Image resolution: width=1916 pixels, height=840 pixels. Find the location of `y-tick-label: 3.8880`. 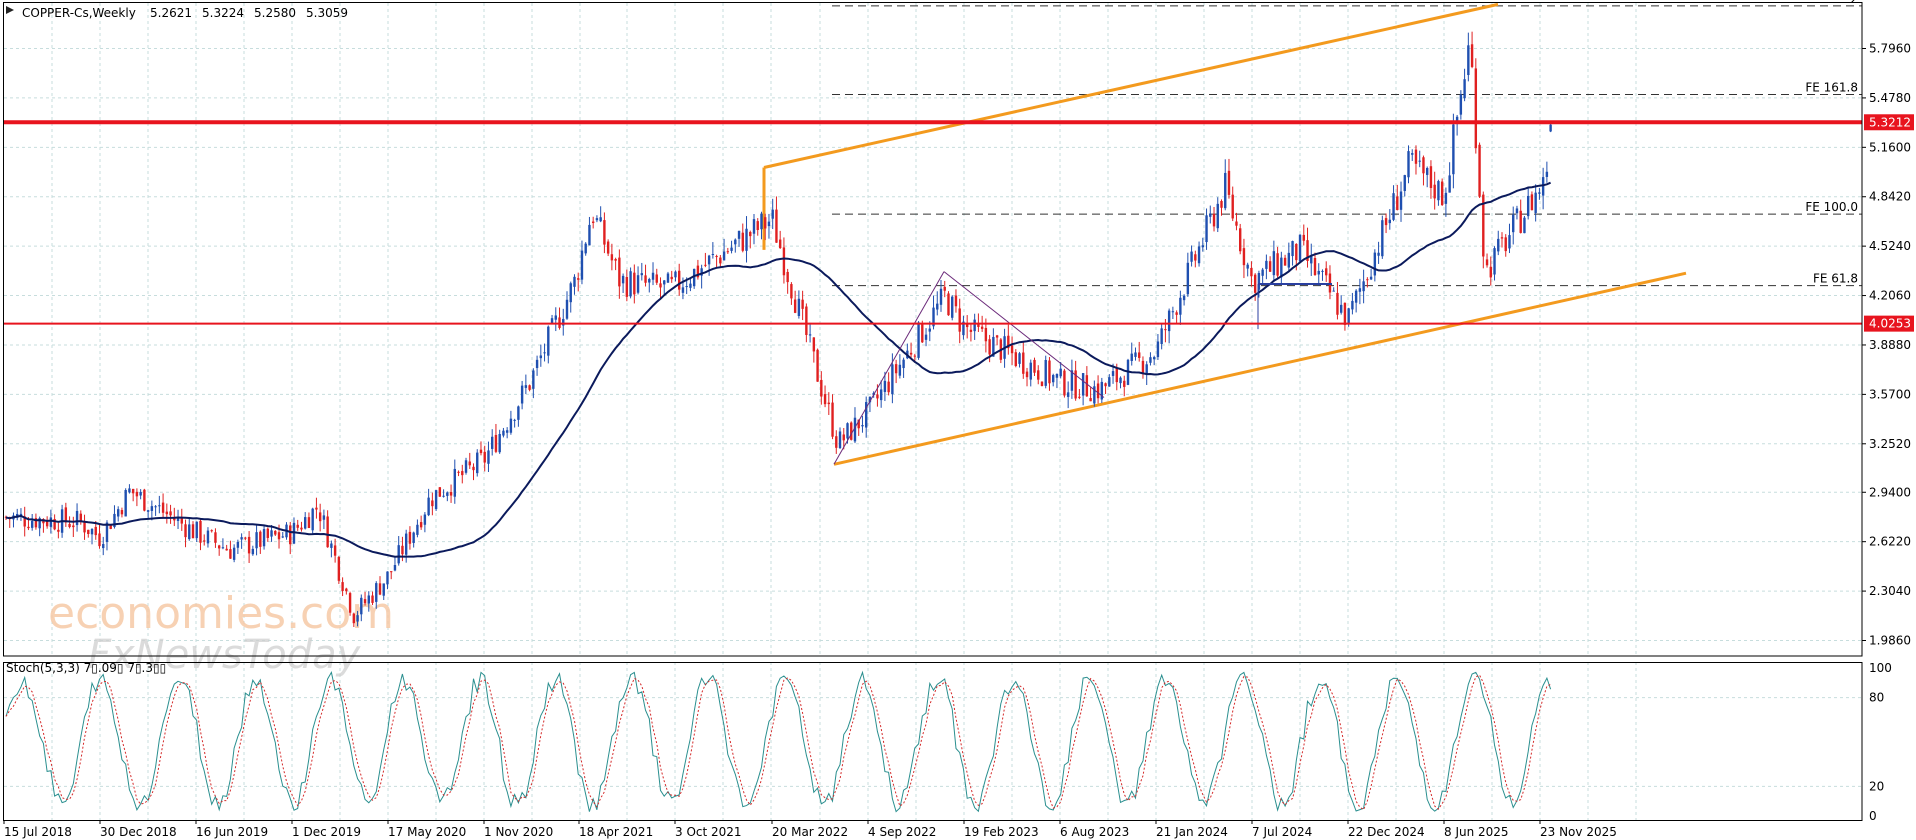

y-tick-label: 3.8880 is located at coordinates (1890, 345).